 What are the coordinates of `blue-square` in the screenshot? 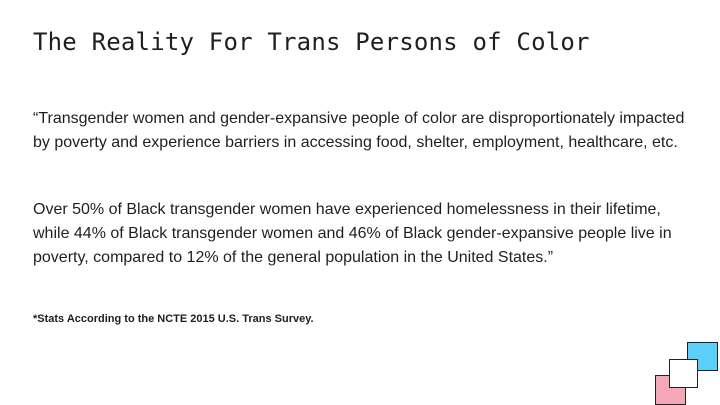 It's located at (702, 356).